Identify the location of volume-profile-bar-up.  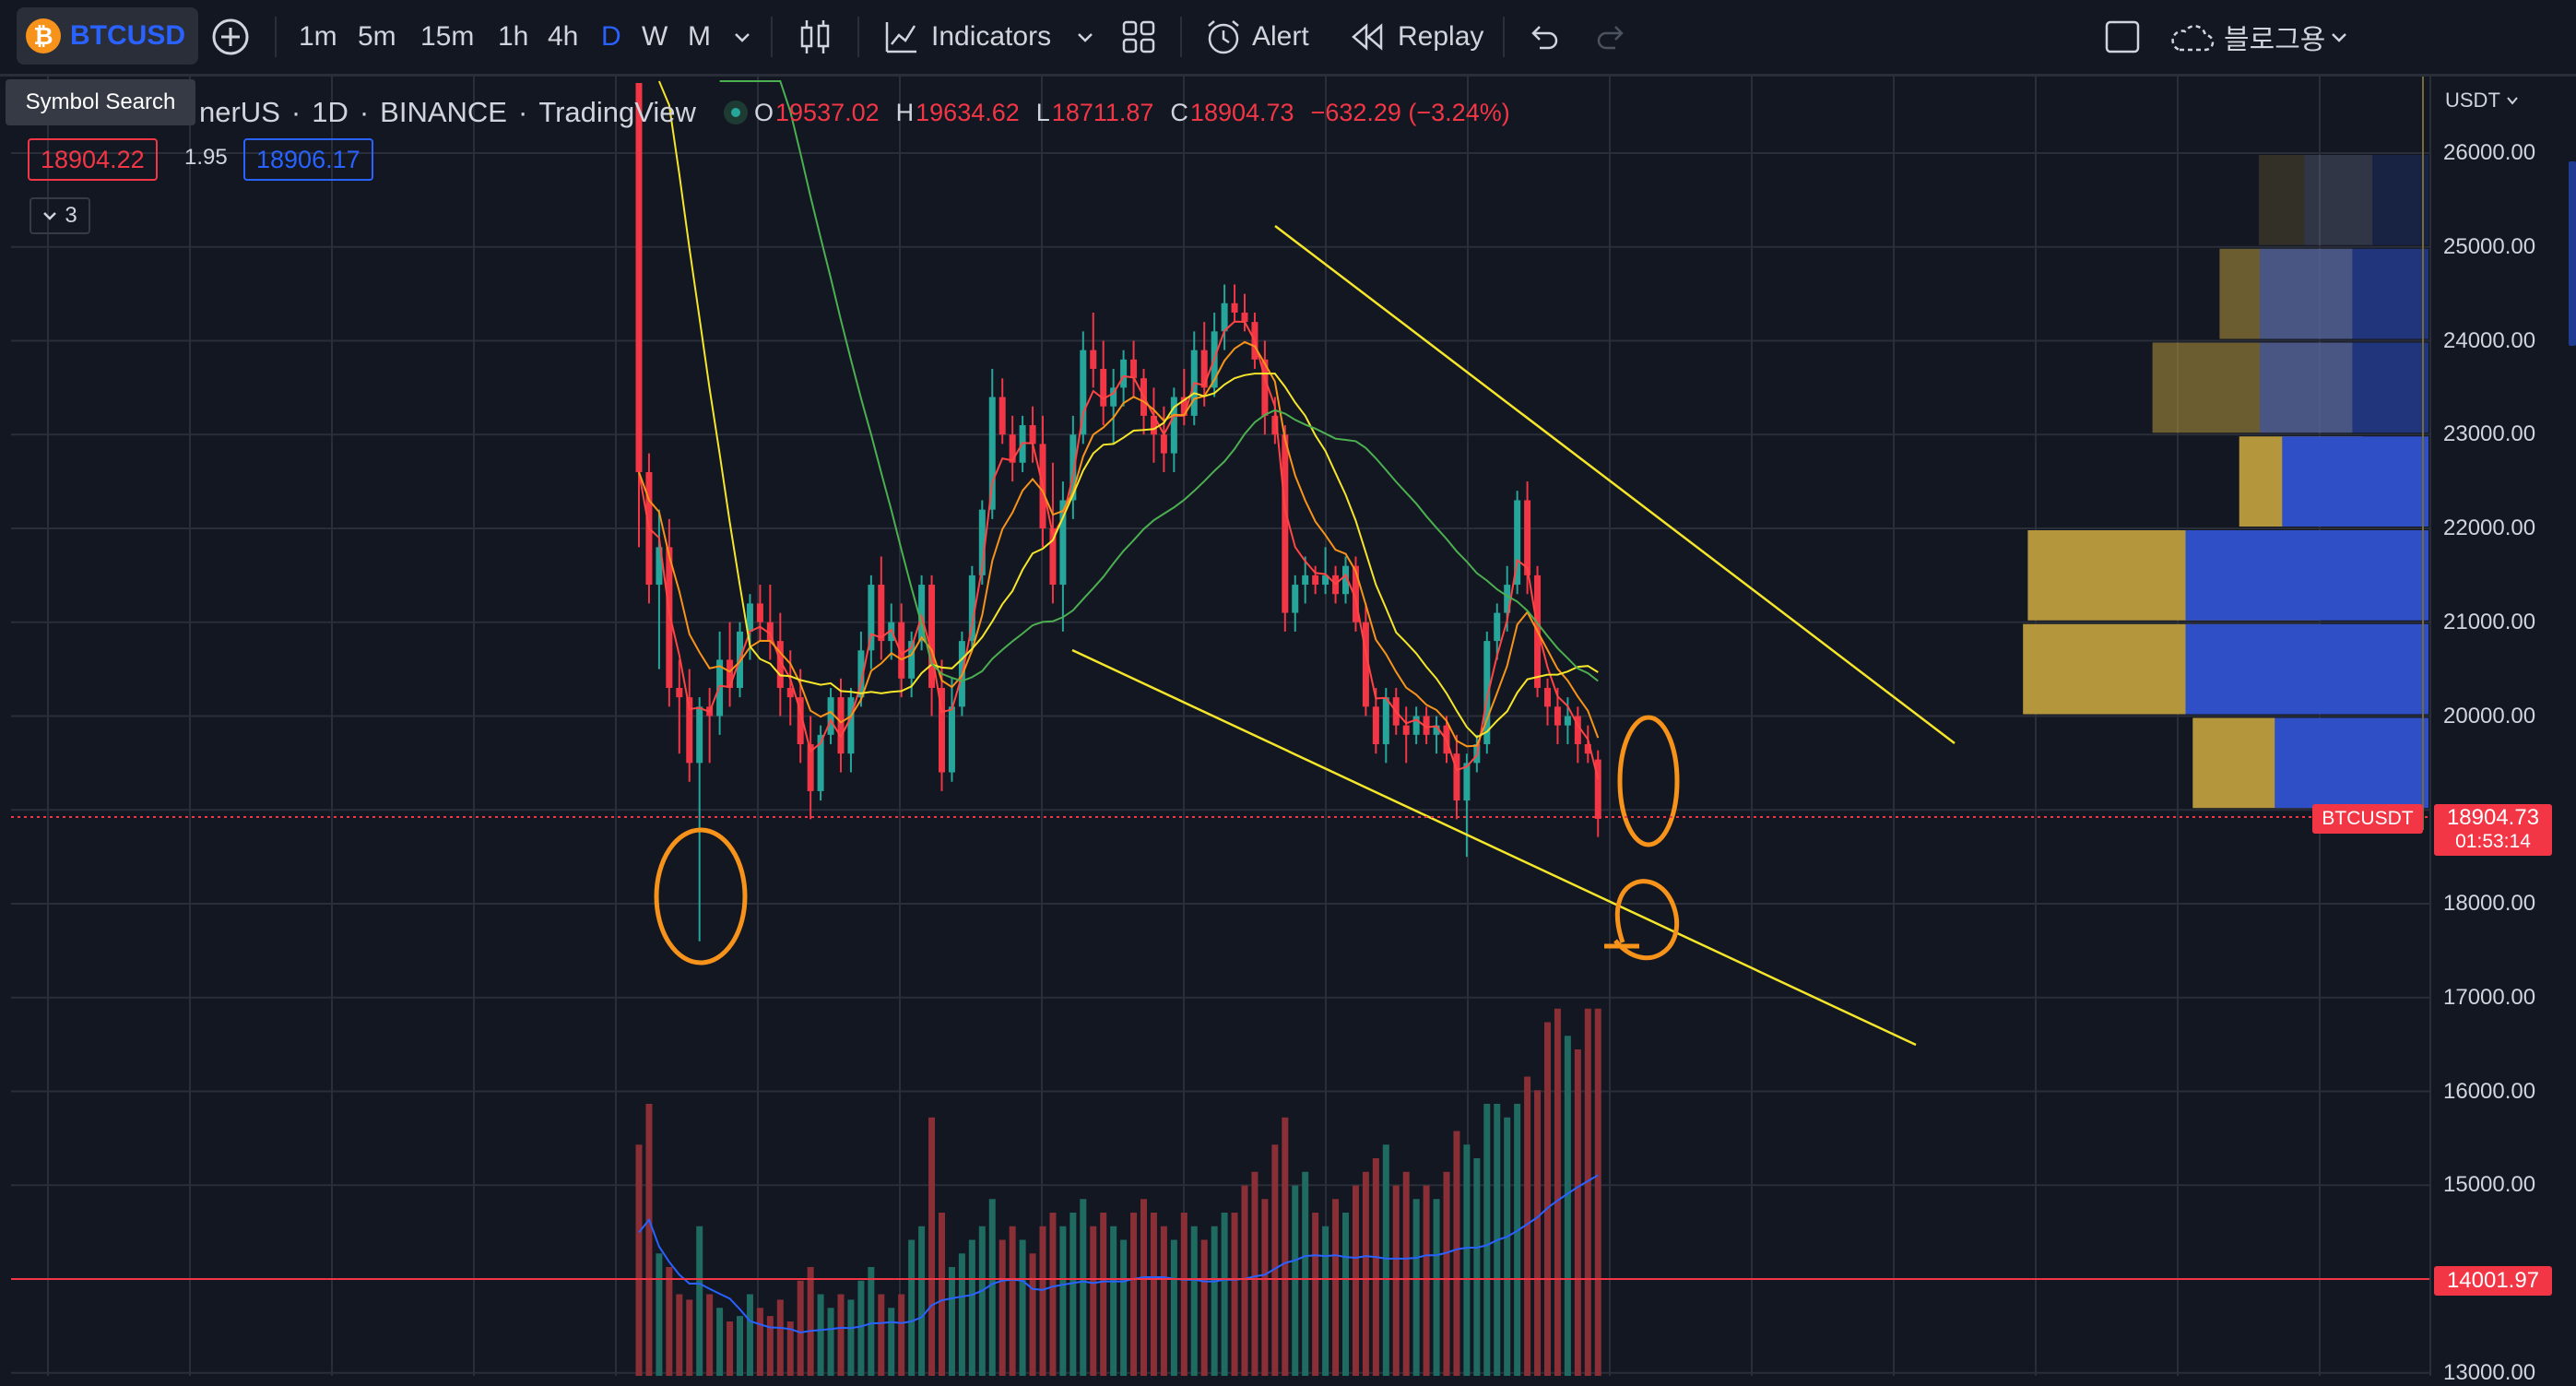
(2316, 200).